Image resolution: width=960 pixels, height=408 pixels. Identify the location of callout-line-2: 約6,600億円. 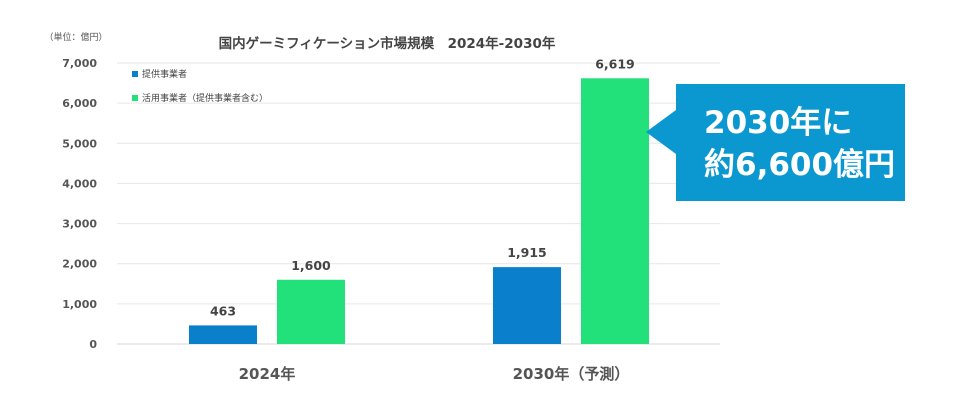
(800, 165).